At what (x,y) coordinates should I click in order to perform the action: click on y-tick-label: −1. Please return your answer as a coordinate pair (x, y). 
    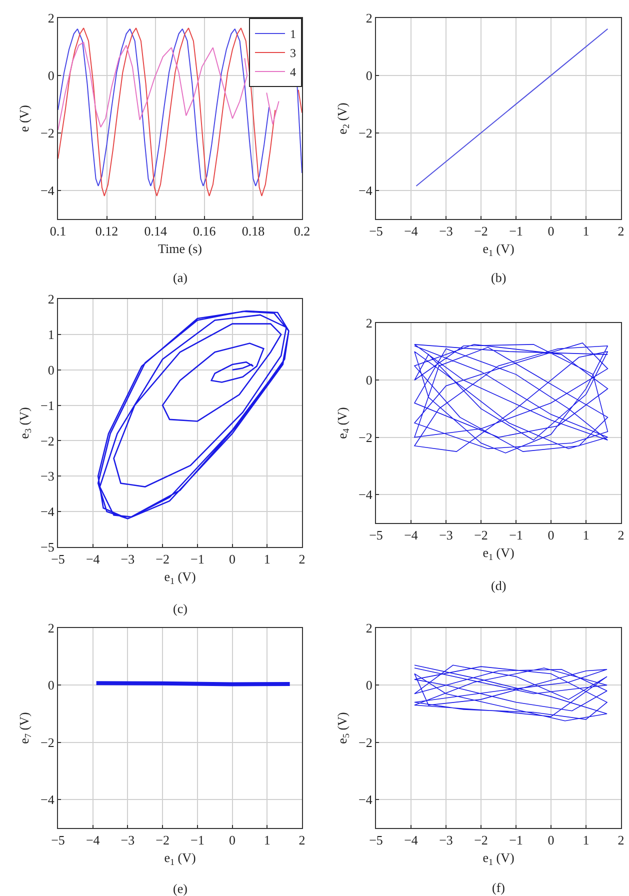
    Looking at the image, I should click on (47, 405).